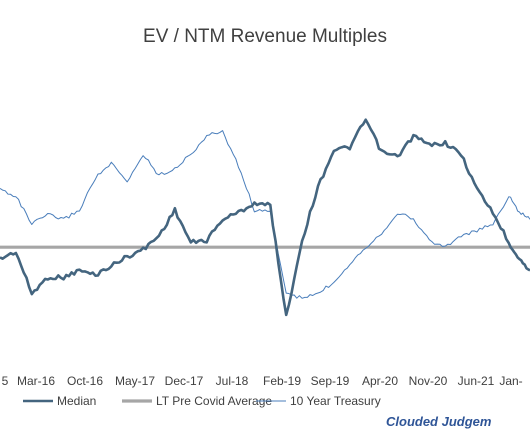 The image size is (530, 442). What do you see at coordinates (265, 36) in the screenshot?
I see `chart-title: EV / NTM Revenue Multiples` at bounding box center [265, 36].